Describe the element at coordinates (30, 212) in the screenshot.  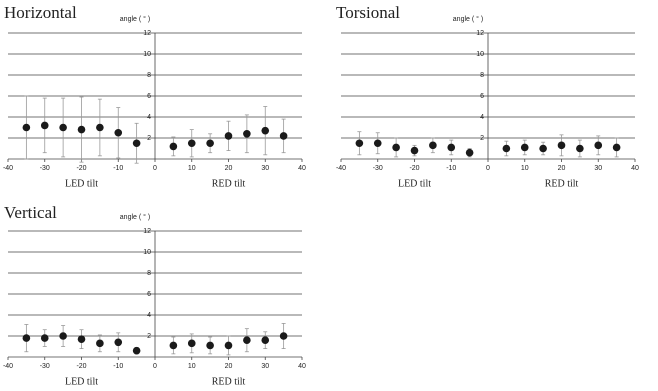
I see `chart-title: Vertical` at that location.